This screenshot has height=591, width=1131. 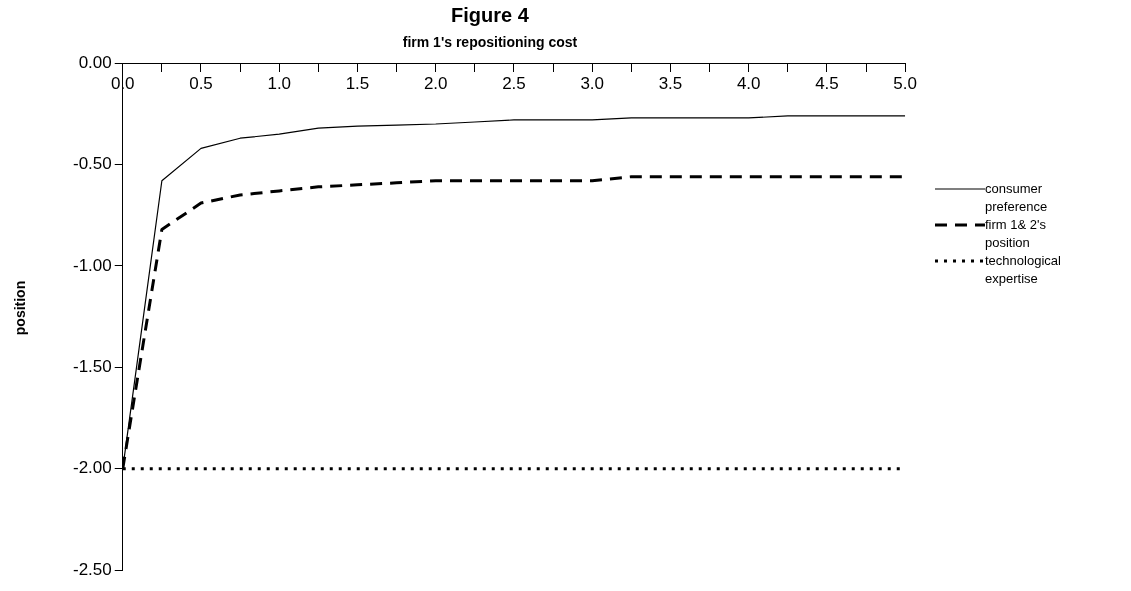 What do you see at coordinates (92, 569) in the screenshot?
I see `y-tick-label: -2.50` at bounding box center [92, 569].